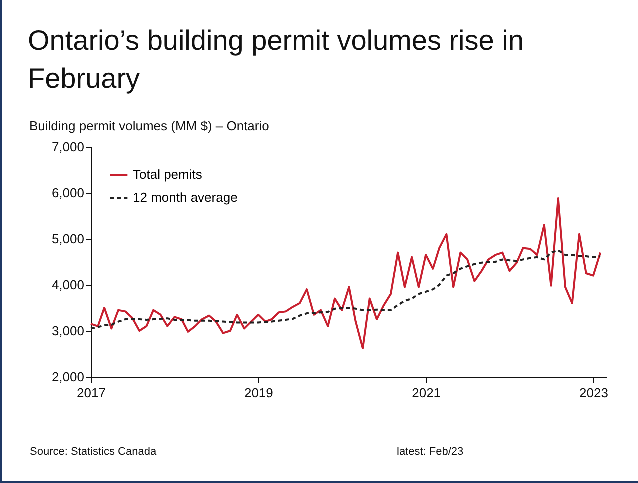 The image size is (638, 483). Describe the element at coordinates (68, 377) in the screenshot. I see `y-tick-label: 2,000` at that location.